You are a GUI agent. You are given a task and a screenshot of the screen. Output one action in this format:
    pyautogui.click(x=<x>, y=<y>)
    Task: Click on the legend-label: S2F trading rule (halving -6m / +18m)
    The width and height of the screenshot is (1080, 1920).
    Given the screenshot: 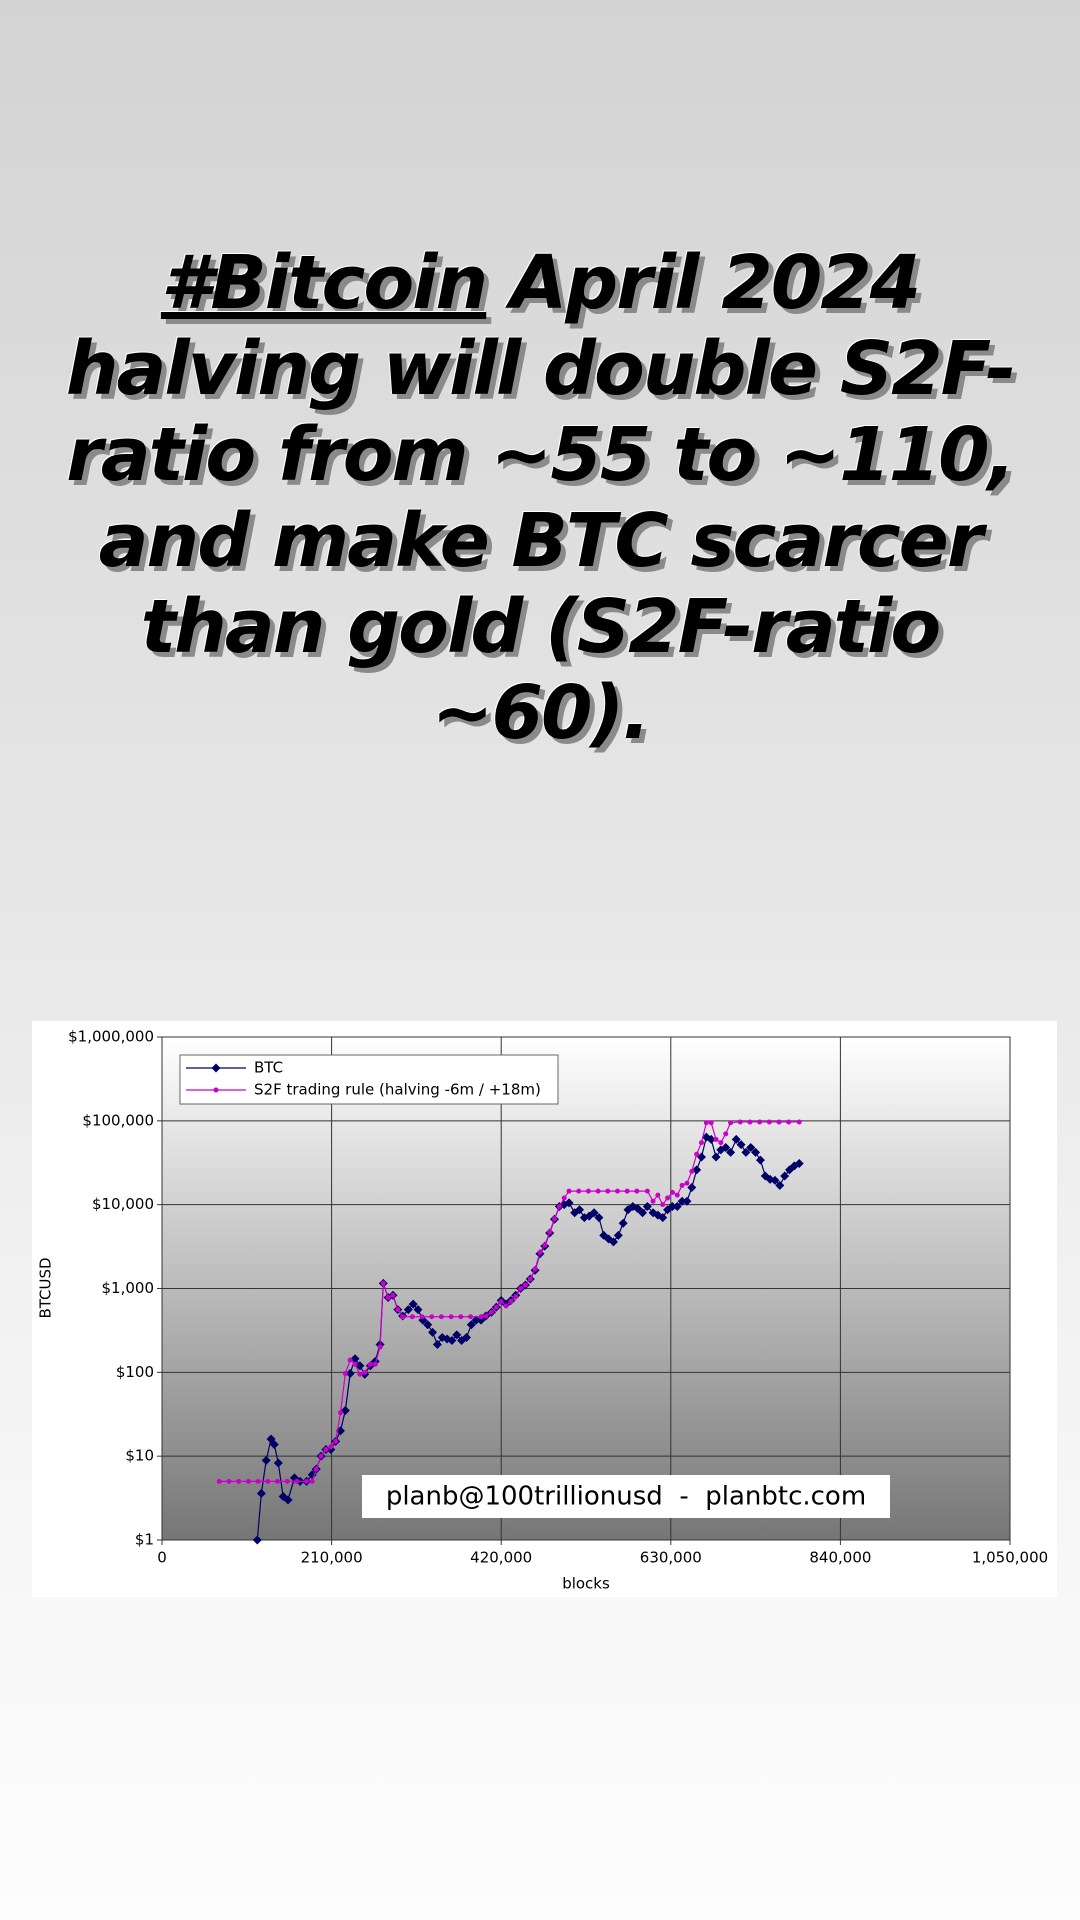 What is the action you would take?
    pyautogui.click(x=397, y=1090)
    